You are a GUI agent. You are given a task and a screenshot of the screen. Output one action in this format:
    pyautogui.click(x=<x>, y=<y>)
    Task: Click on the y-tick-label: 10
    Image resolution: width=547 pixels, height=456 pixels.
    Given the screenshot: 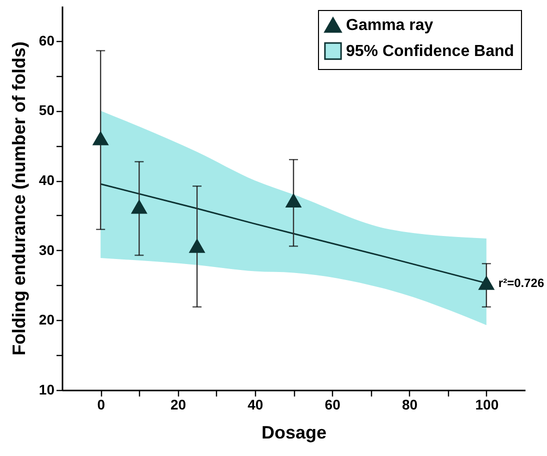 What is the action you would take?
    pyautogui.click(x=46, y=390)
    